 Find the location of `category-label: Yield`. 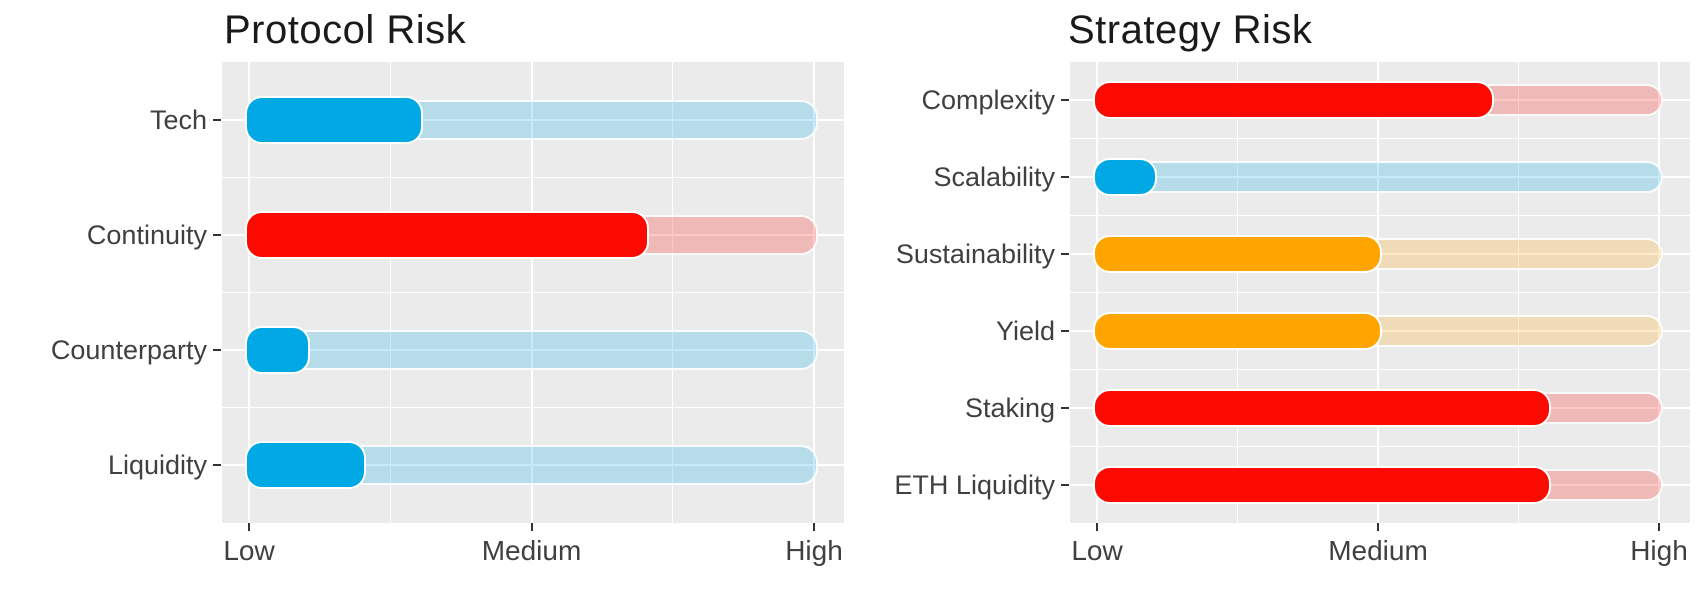

category-label: Yield is located at coordinates (1025, 330).